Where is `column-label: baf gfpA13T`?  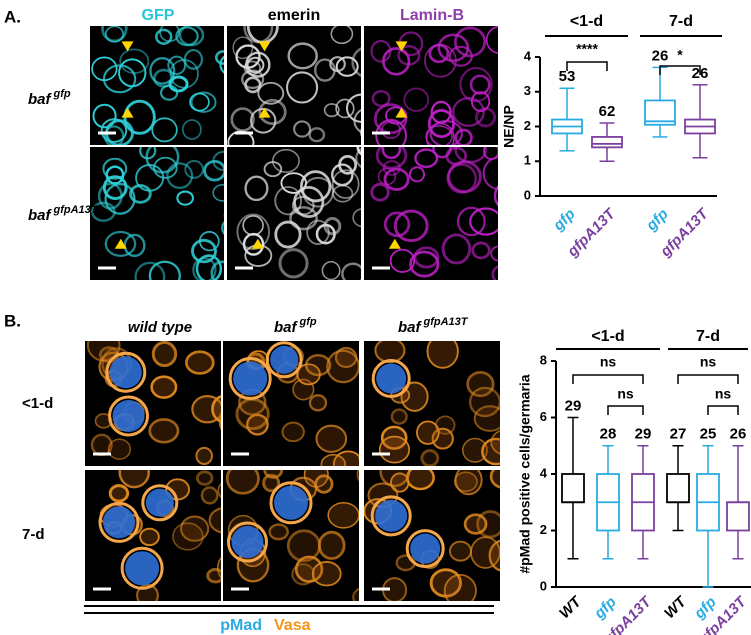
column-label: baf gfpA13T is located at coordinates (433, 326).